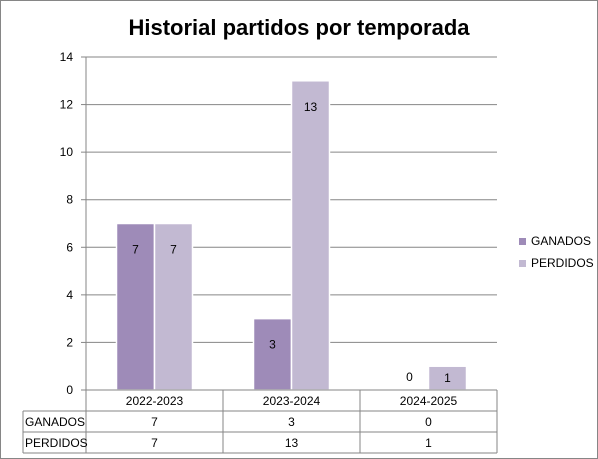 Image resolution: width=598 pixels, height=459 pixels. Describe the element at coordinates (429, 401) in the screenshot. I see `table-category-2024-2025: 2024-2025` at that location.